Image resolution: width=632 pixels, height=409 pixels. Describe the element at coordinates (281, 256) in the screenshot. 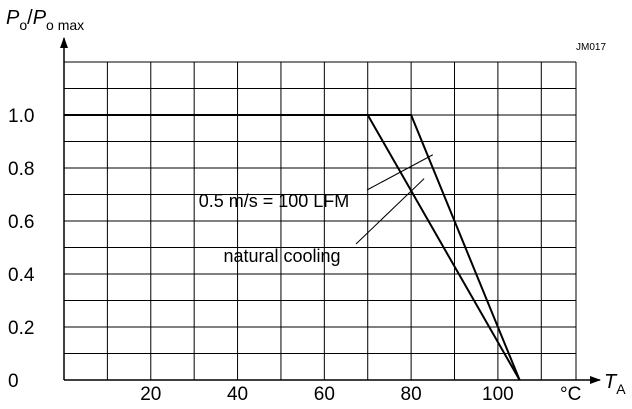

I see `annotation-label: natural cooling` at that location.